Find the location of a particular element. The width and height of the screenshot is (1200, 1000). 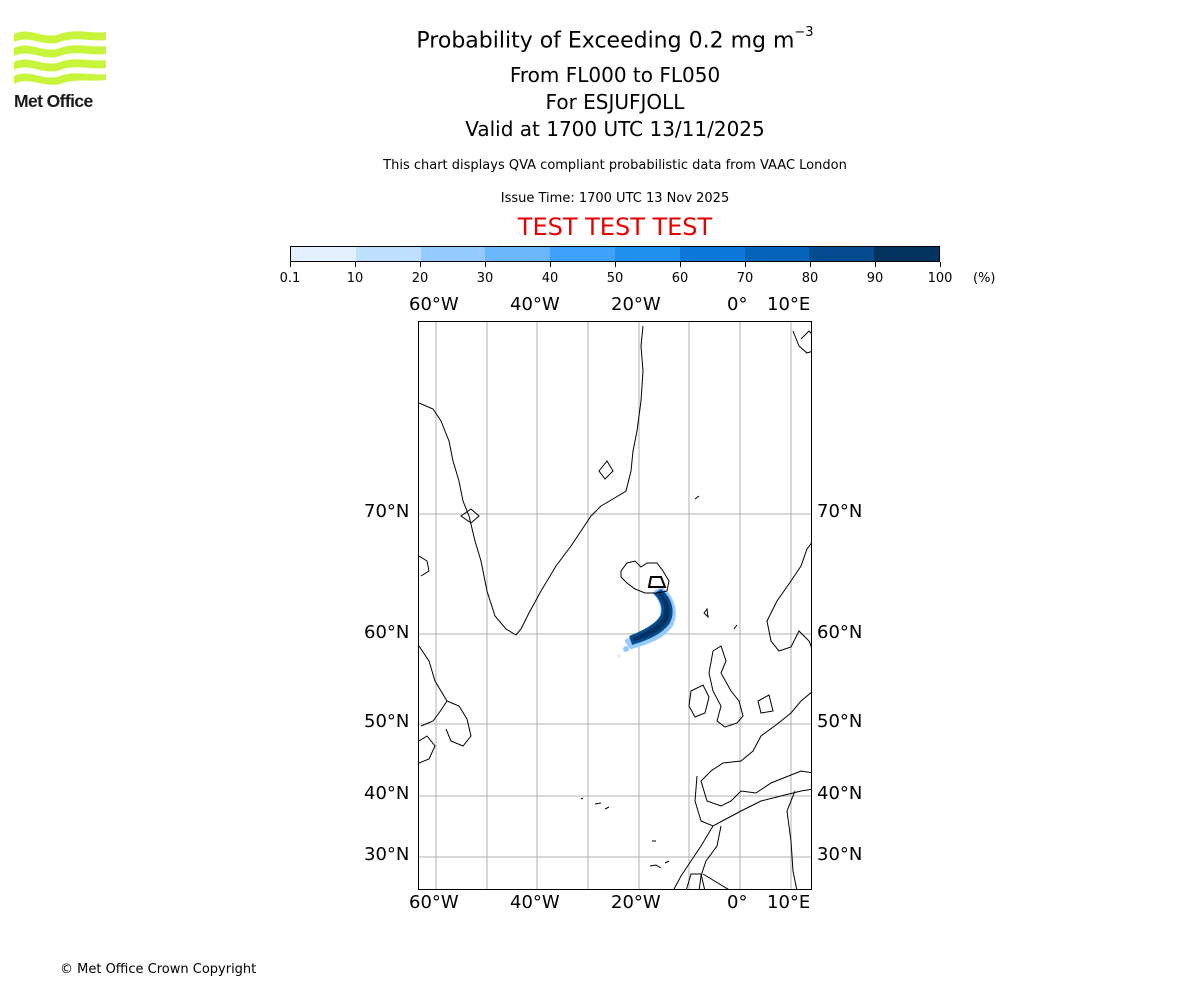

lat-label-right-30n: 30°N is located at coordinates (840, 854).